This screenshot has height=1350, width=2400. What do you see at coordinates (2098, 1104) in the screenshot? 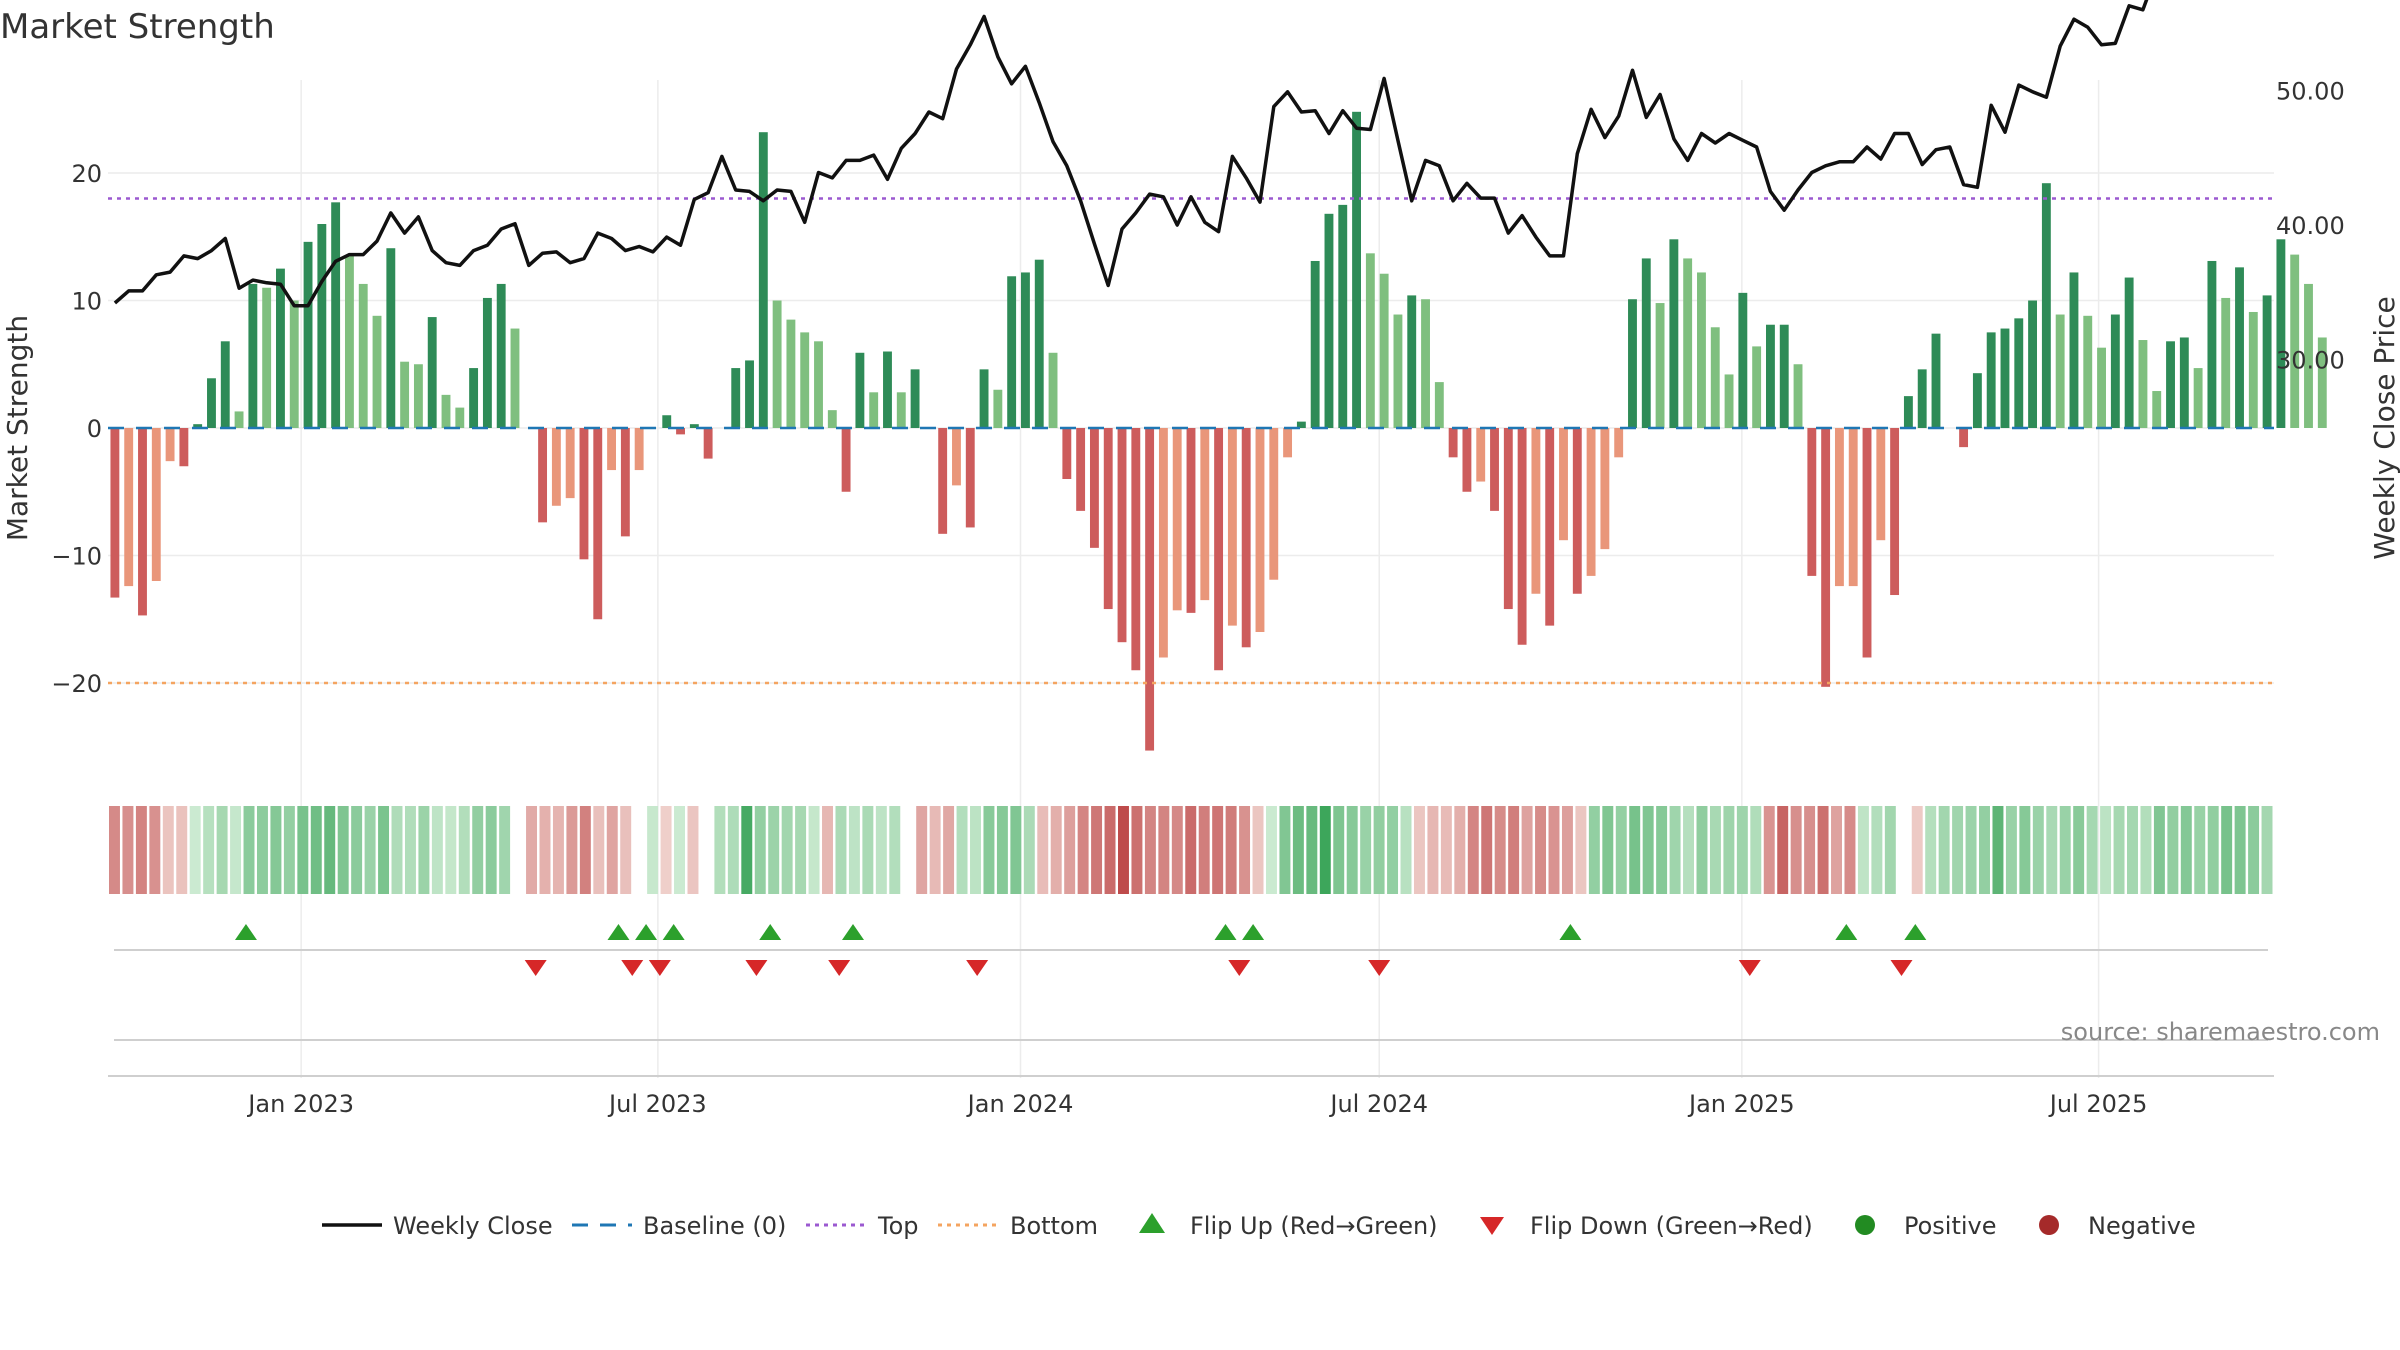
I see `x-tick-label: Jul 2025` at bounding box center [2098, 1104].